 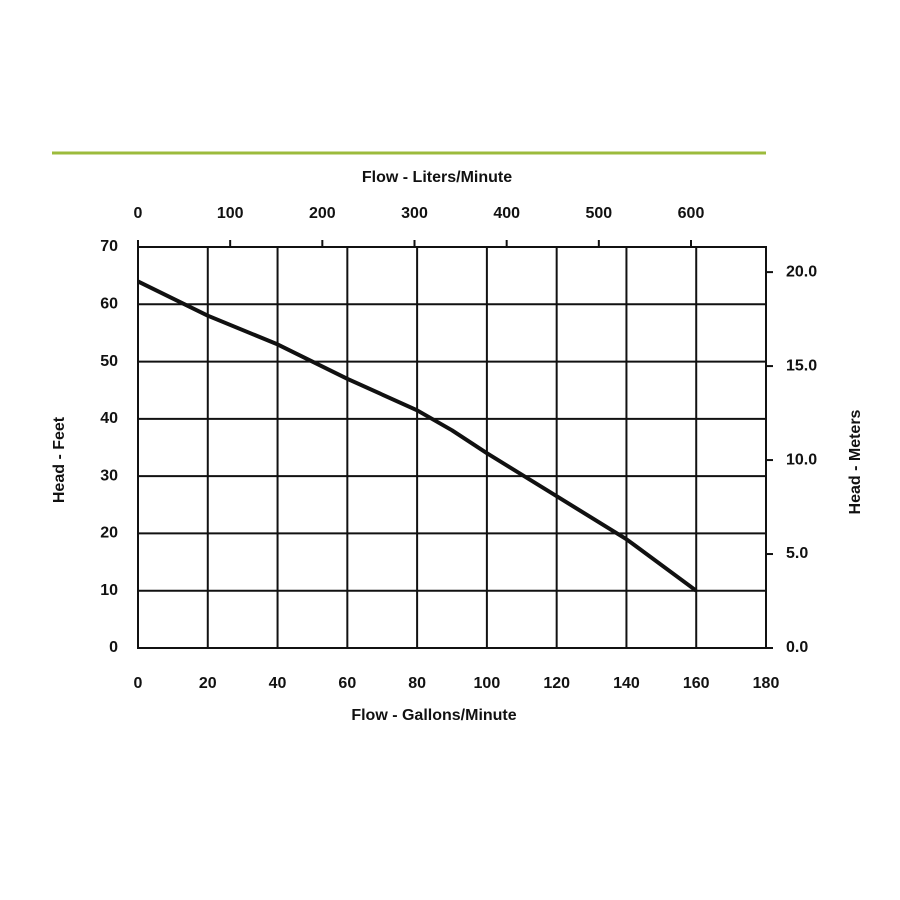 What do you see at coordinates (109, 304) in the screenshot?
I see `y-tick-label: 60` at bounding box center [109, 304].